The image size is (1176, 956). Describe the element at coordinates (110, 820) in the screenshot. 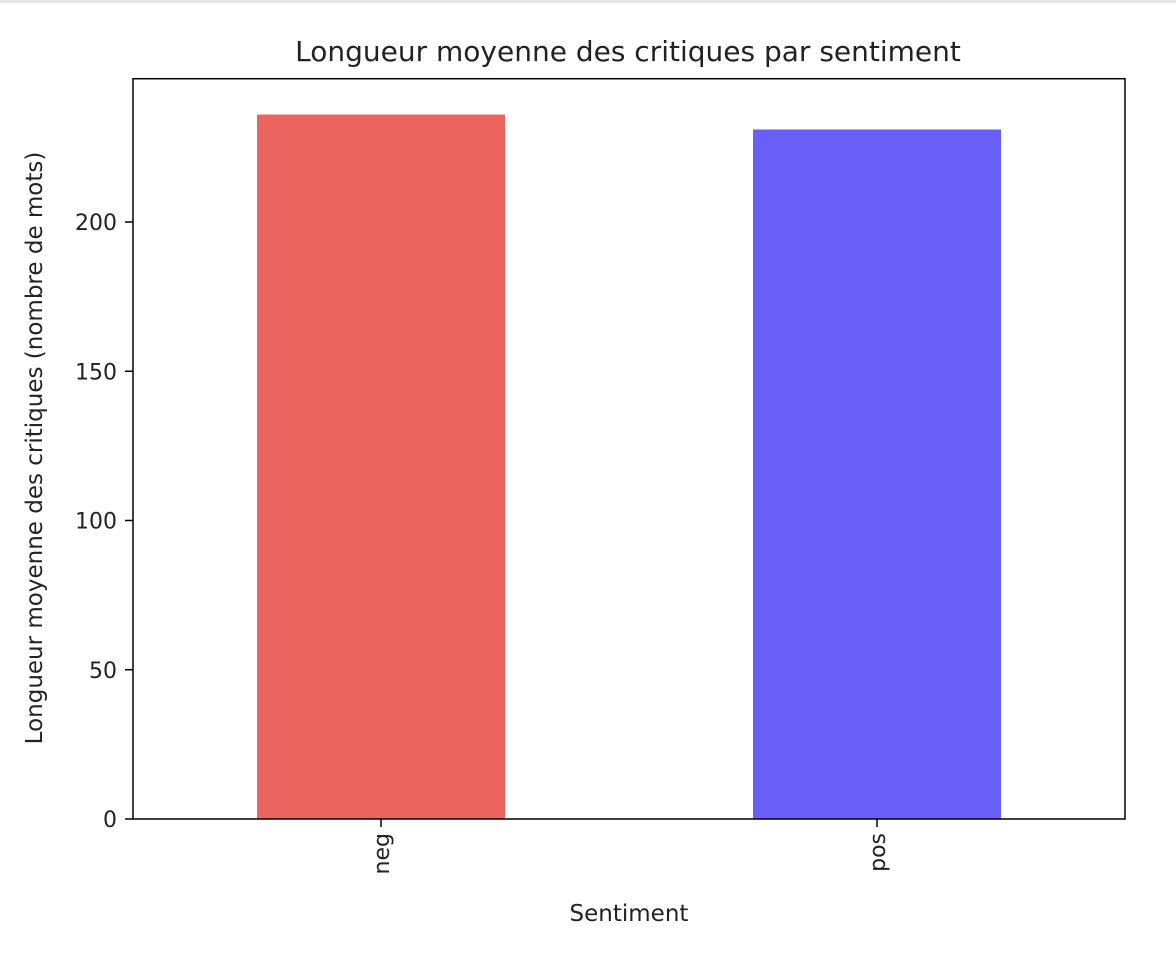

I see `y-tick-label: 0` at that location.